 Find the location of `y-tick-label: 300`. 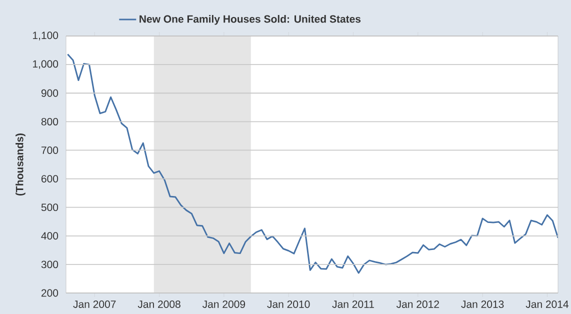

y-tick-label: 300 is located at coordinates (49, 264).